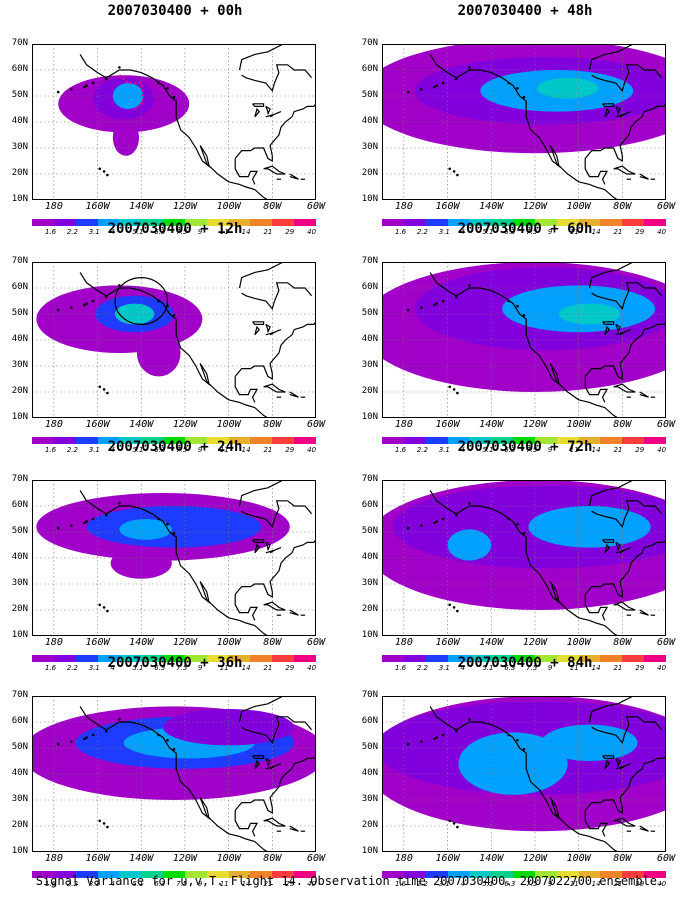 The width and height of the screenshot is (700, 900). What do you see at coordinates (268, 450) in the screenshot?
I see `colorbar-label: 21` at bounding box center [268, 450].